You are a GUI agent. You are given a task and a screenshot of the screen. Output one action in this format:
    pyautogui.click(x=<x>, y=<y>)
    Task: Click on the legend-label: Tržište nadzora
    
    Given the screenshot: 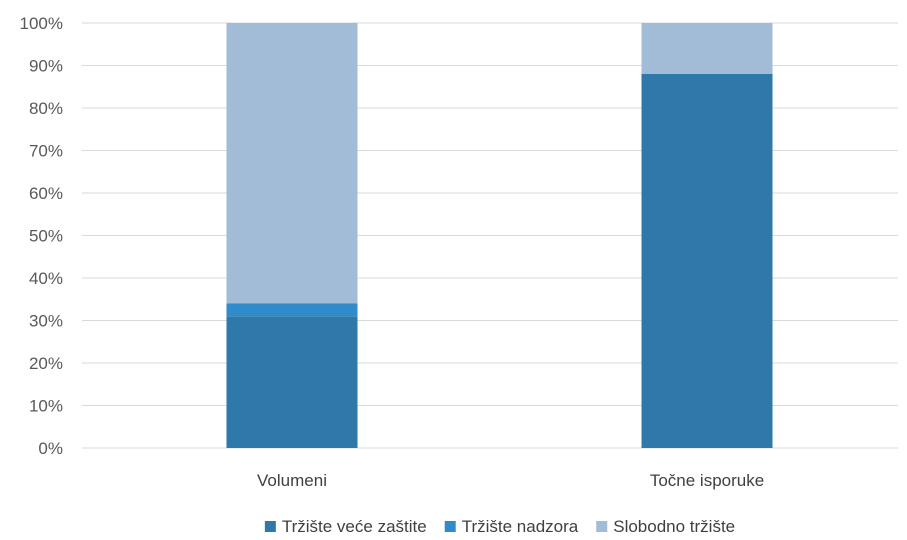 What is the action you would take?
    pyautogui.click(x=520, y=526)
    